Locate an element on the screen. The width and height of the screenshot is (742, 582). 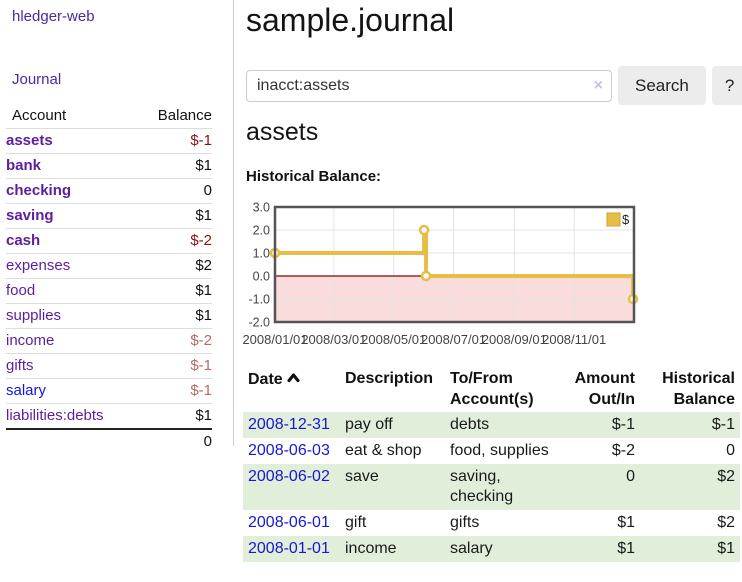
svg-text: -2.0 is located at coordinates (259, 323).